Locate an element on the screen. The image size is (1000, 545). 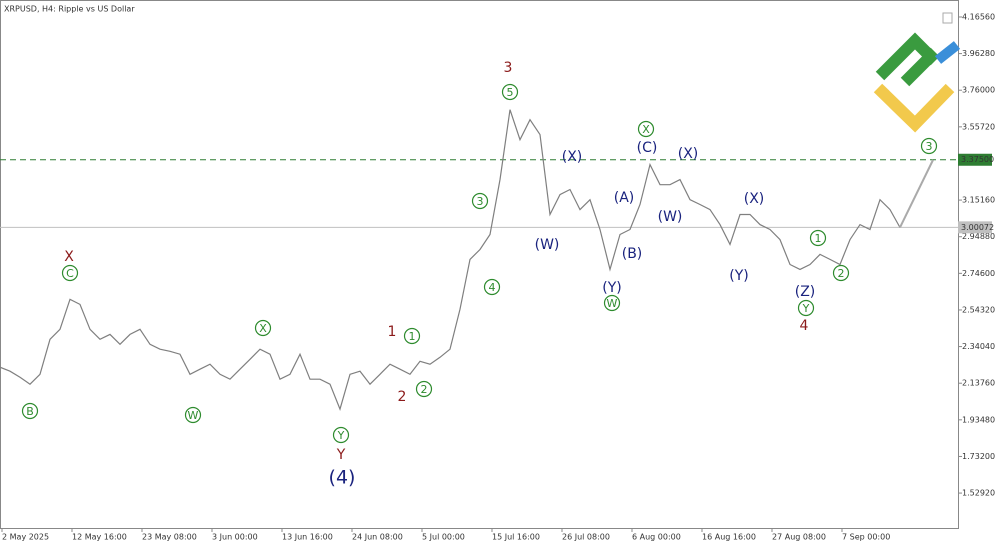
x-tick-label: 6 Aug 00:00 is located at coordinates (656, 537).